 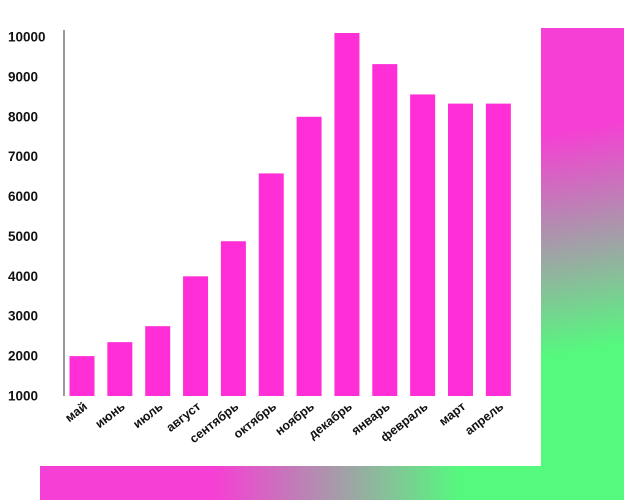 What do you see at coordinates (23, 396) in the screenshot?
I see `y-tick-label: 1000` at bounding box center [23, 396].